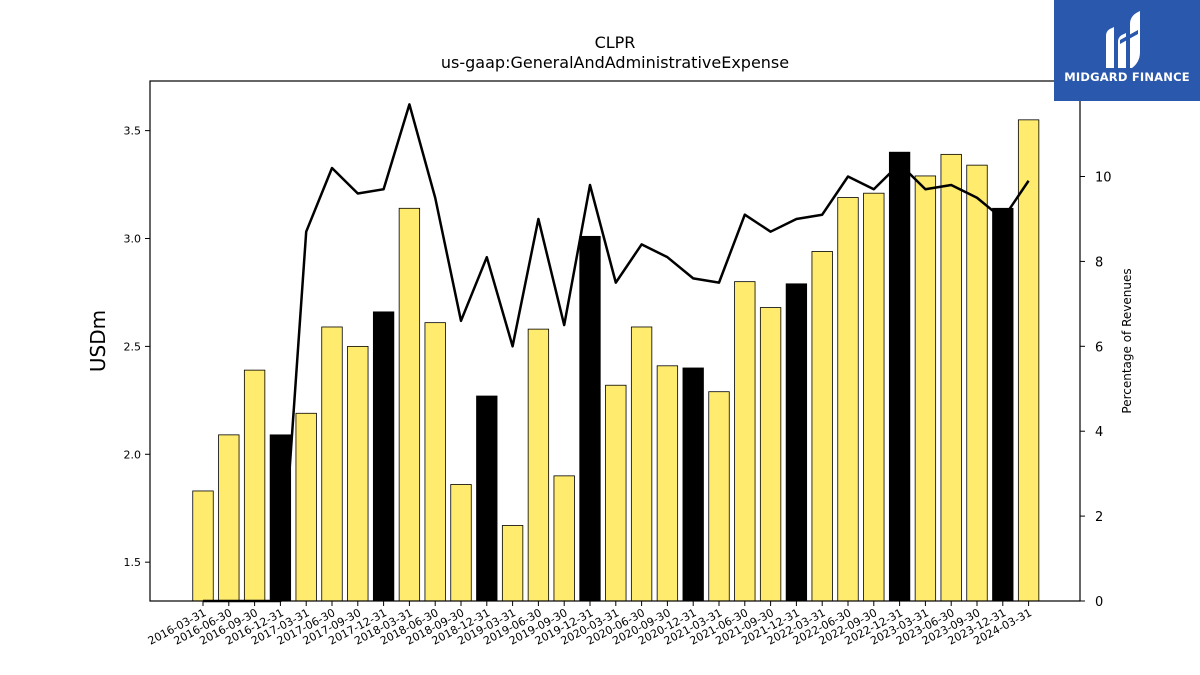  What do you see at coordinates (98, 341) in the screenshot?
I see `y-axis-label-left: USDm` at bounding box center [98, 341].